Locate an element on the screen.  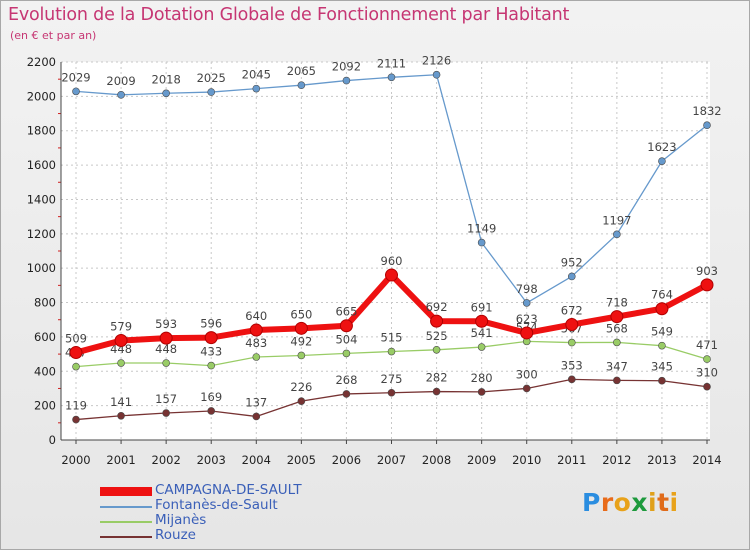
data-label: 623 is located at coordinates (527, 319).